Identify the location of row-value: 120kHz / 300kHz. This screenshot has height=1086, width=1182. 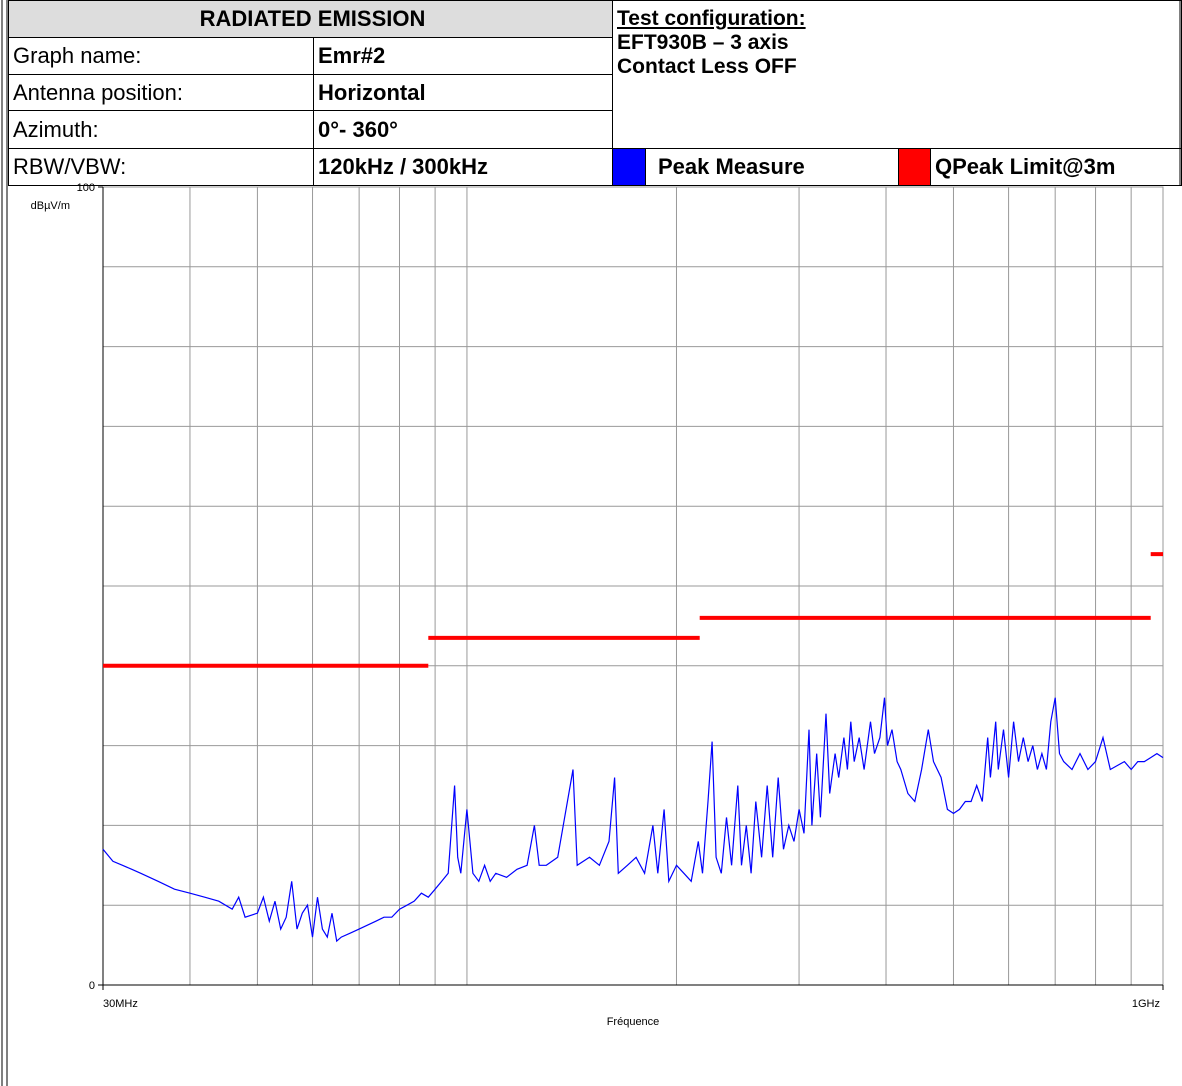
(463, 167).